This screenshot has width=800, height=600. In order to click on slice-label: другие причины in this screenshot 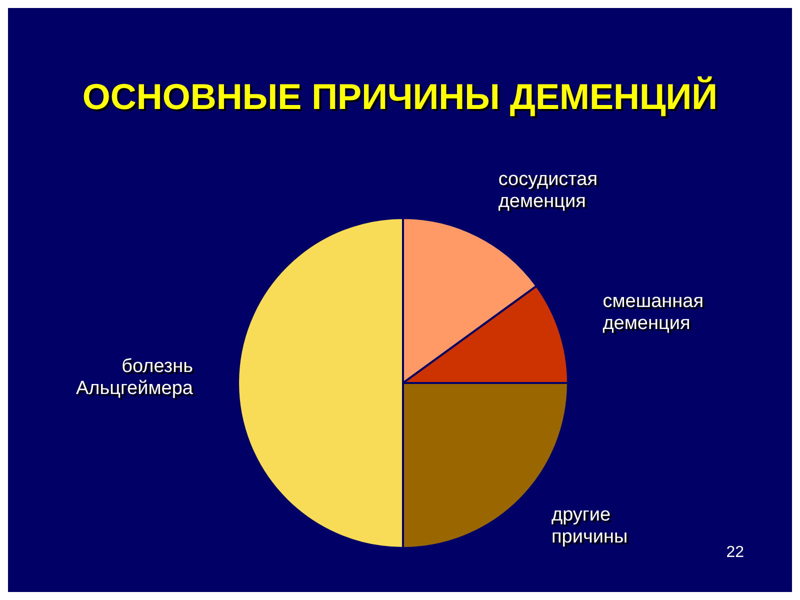, I will do `click(589, 526)`.